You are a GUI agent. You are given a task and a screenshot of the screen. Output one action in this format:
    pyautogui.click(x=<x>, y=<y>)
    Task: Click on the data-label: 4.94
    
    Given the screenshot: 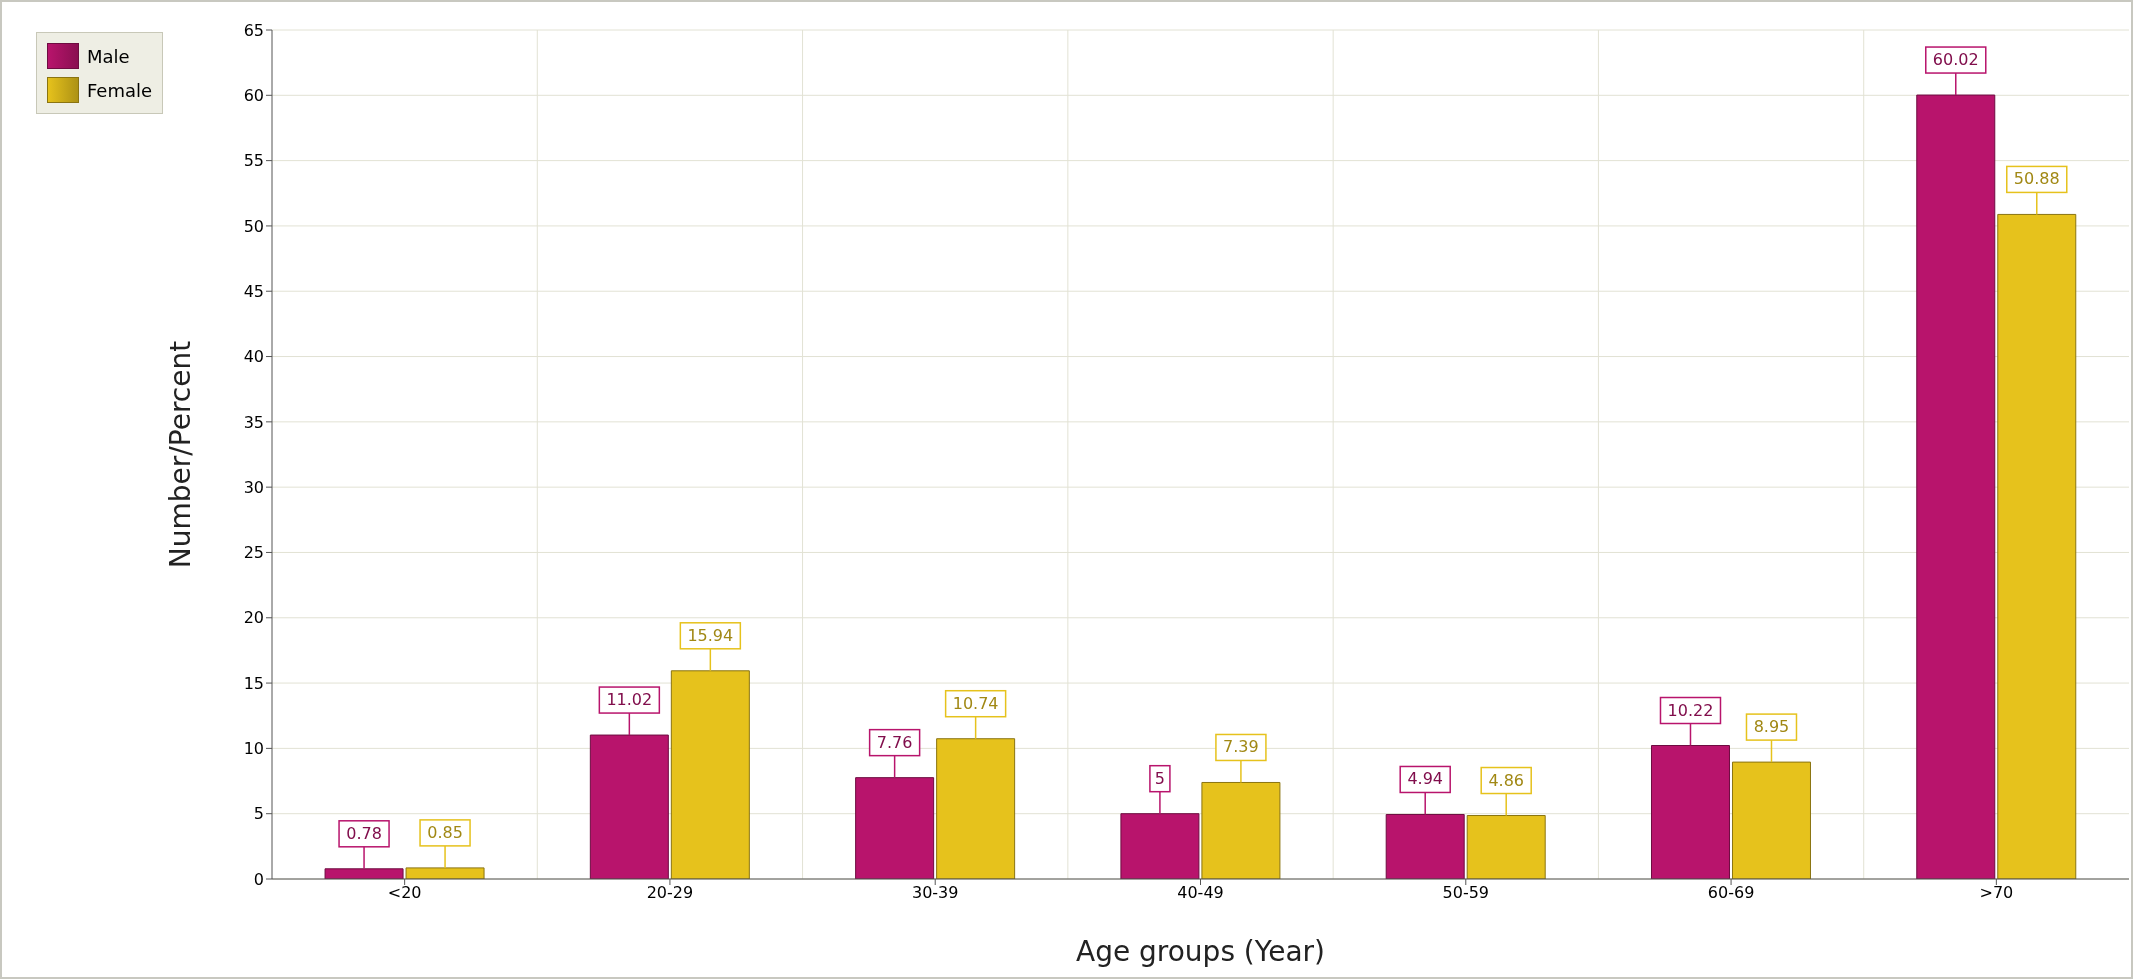 What is the action you would take?
    pyautogui.click(x=1425, y=779)
    